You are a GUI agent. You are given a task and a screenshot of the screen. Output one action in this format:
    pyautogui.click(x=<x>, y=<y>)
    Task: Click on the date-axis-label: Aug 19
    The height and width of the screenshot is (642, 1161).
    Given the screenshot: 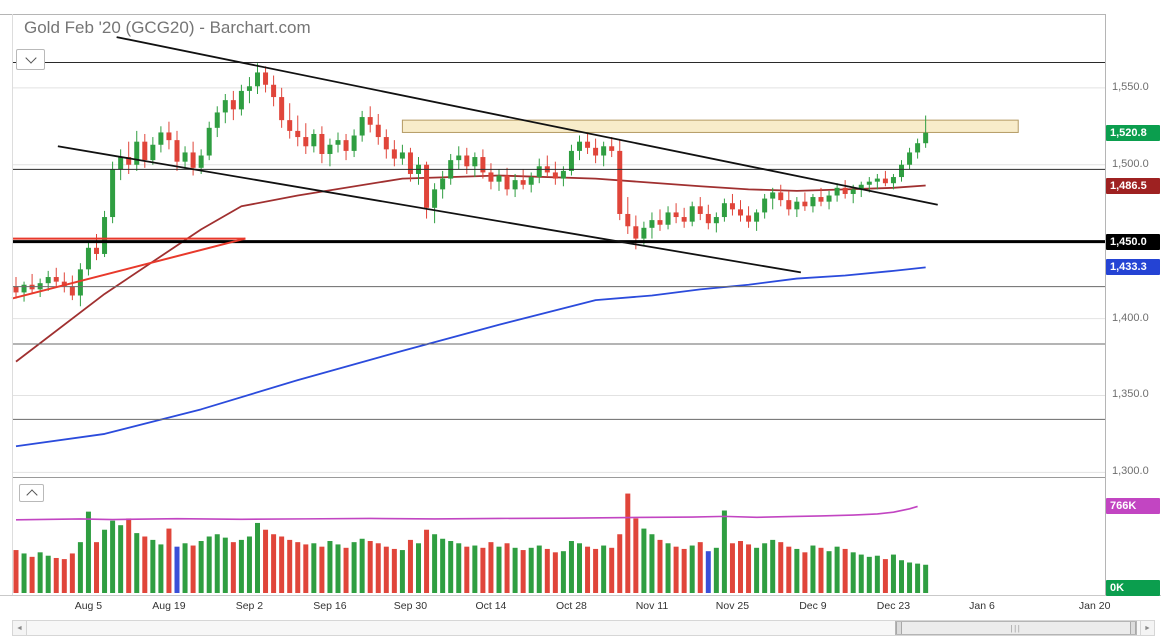 What is the action you would take?
    pyautogui.click(x=169, y=606)
    